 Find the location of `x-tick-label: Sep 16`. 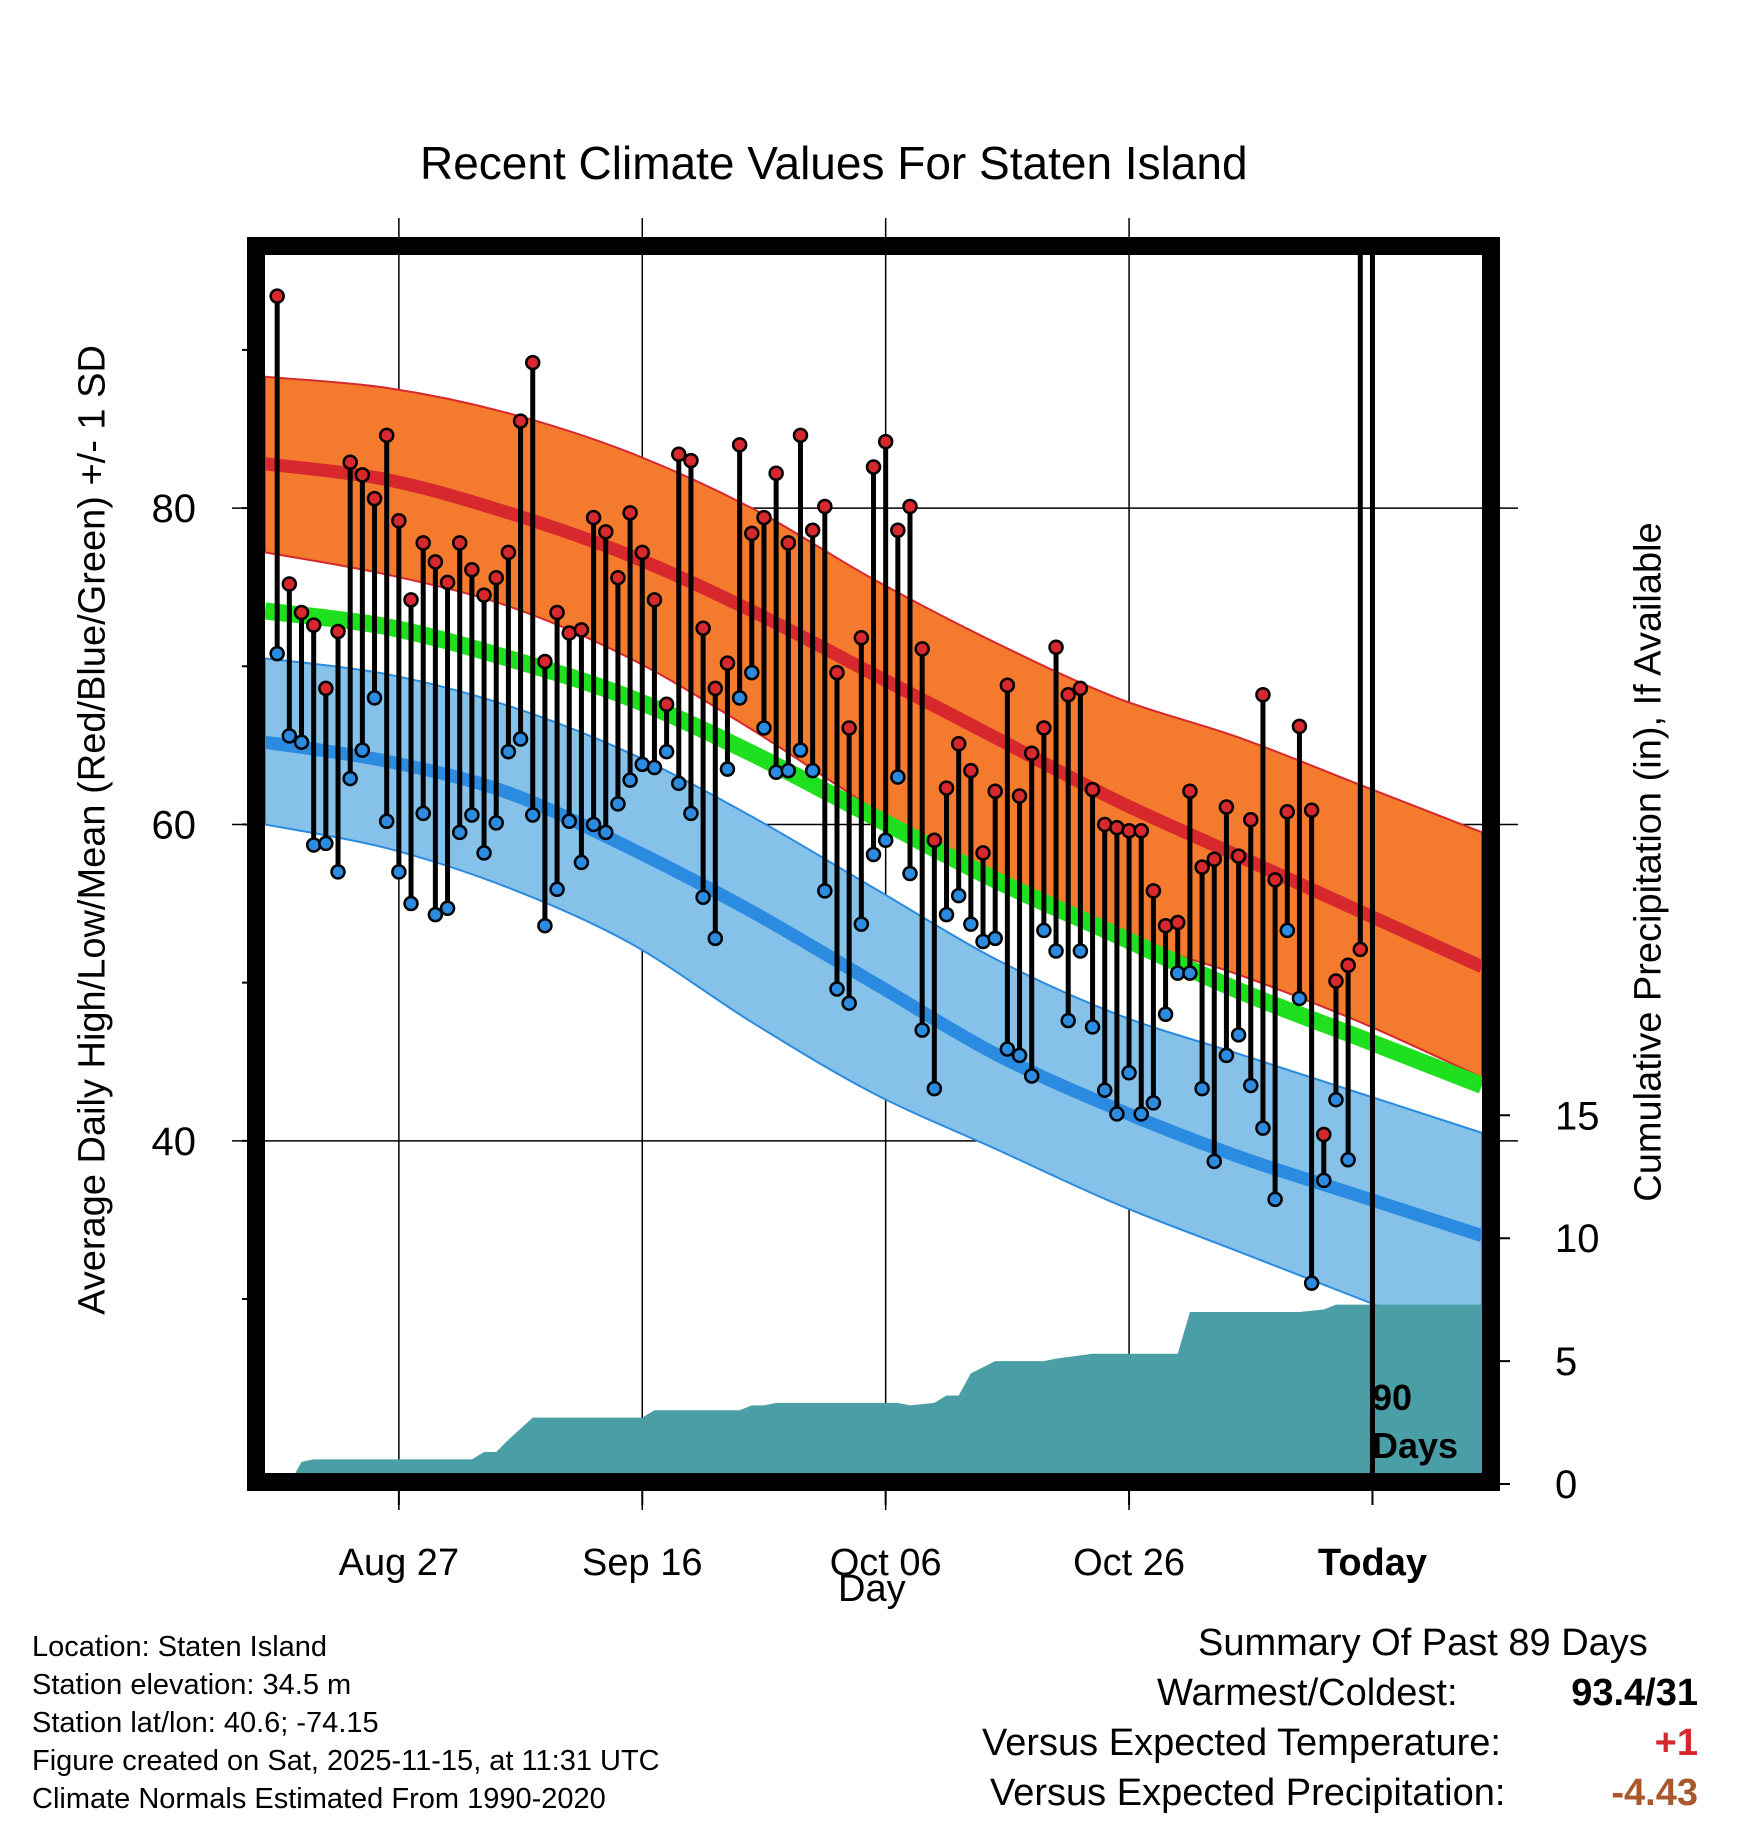

x-tick-label: Sep 16 is located at coordinates (642, 1563).